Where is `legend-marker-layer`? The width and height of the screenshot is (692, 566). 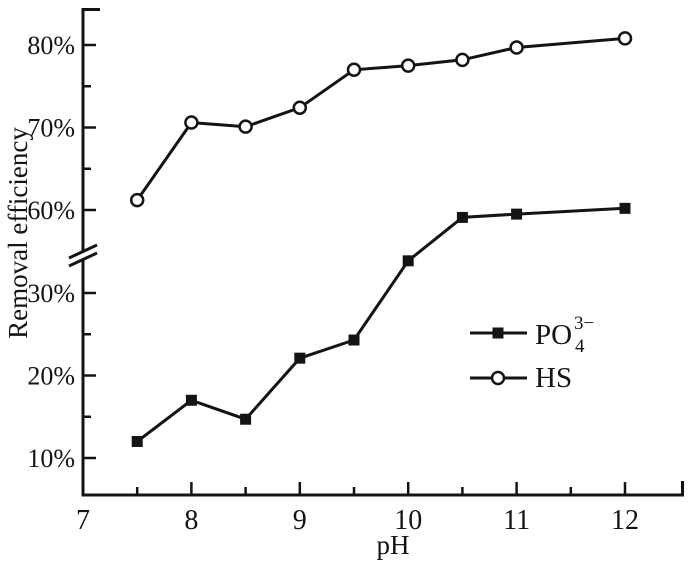
legend-marker-layer is located at coordinates (498, 356).